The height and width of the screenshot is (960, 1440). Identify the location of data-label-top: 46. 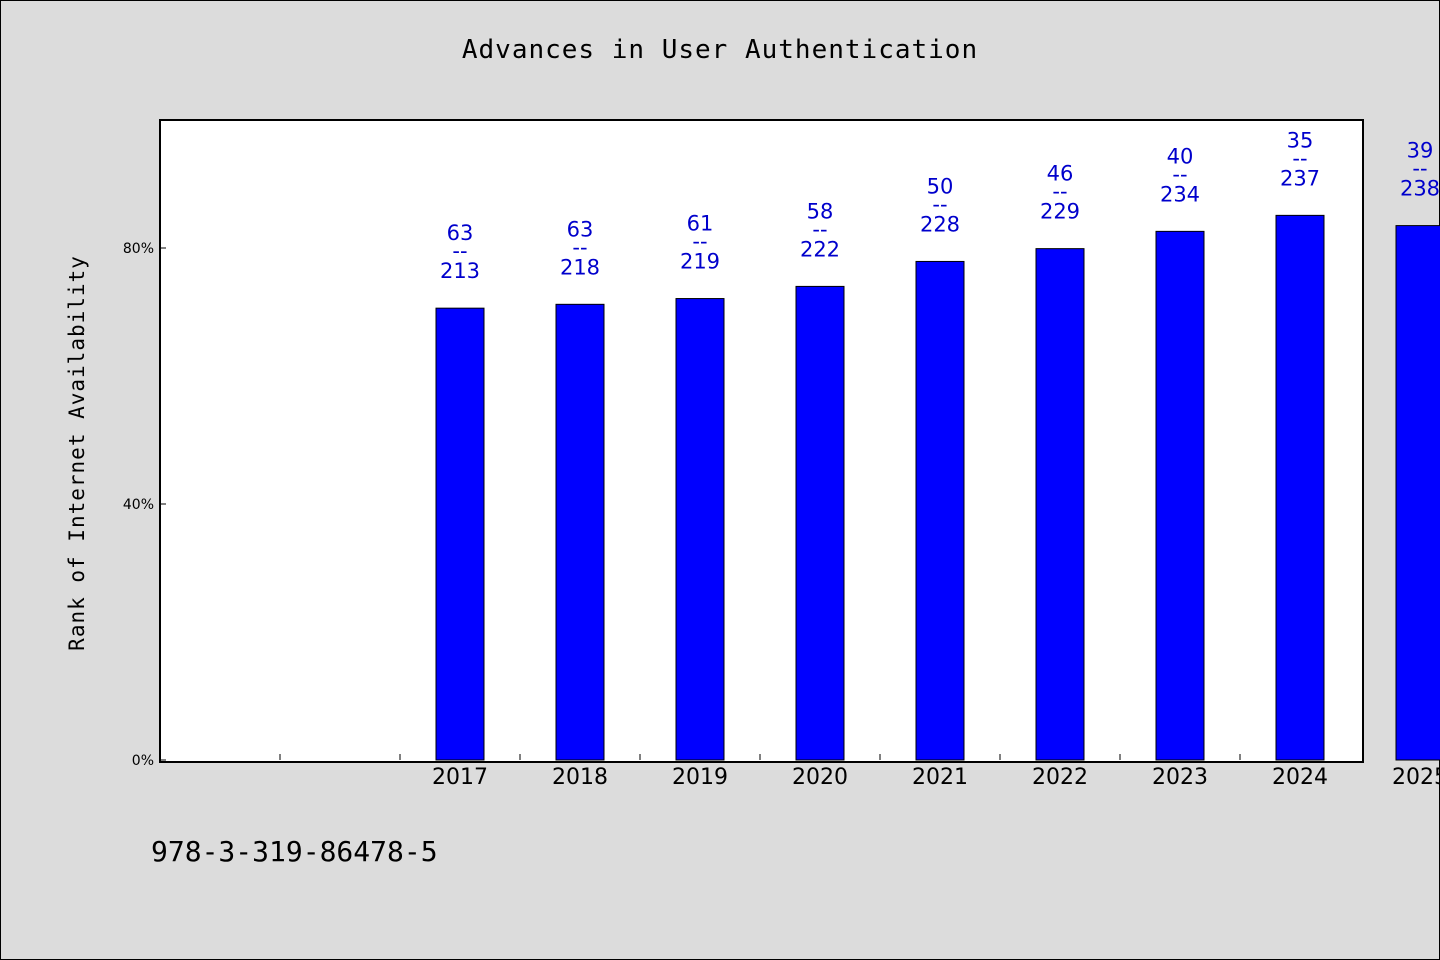
(1060, 174).